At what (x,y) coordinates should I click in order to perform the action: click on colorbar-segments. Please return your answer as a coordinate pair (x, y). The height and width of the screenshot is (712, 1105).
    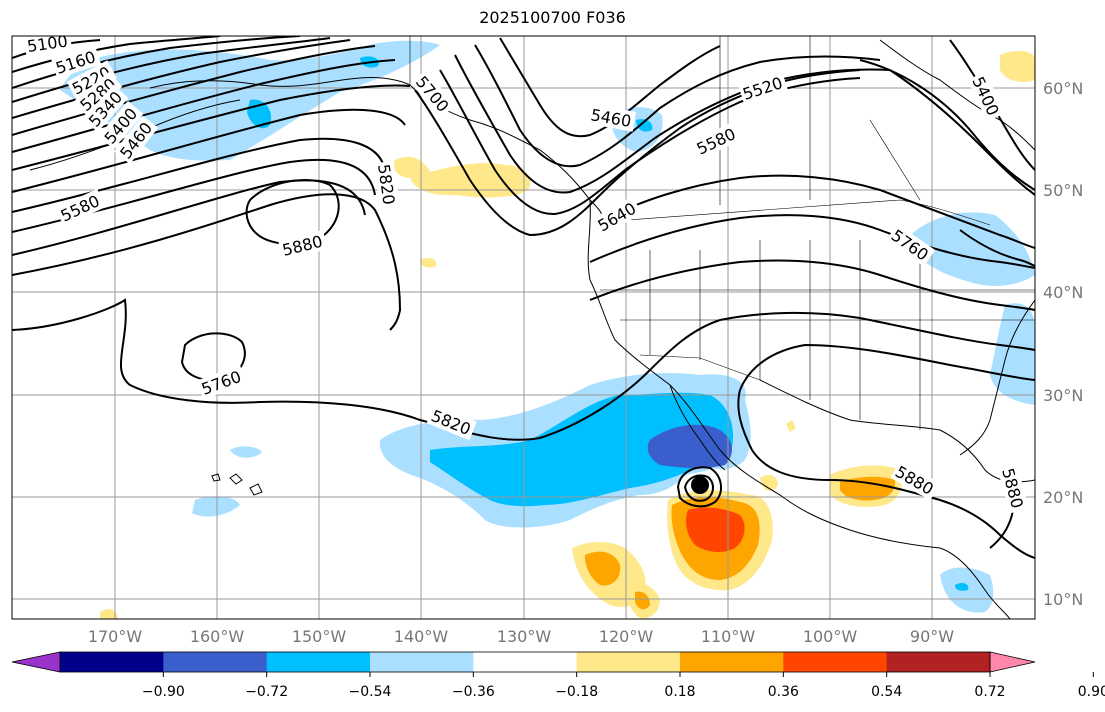
    Looking at the image, I should click on (523, 662).